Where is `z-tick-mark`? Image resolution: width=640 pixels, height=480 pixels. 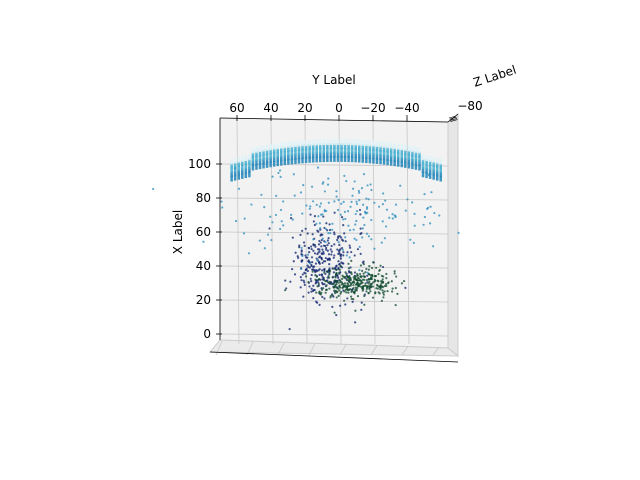 z-tick-mark is located at coordinates (453, 118).